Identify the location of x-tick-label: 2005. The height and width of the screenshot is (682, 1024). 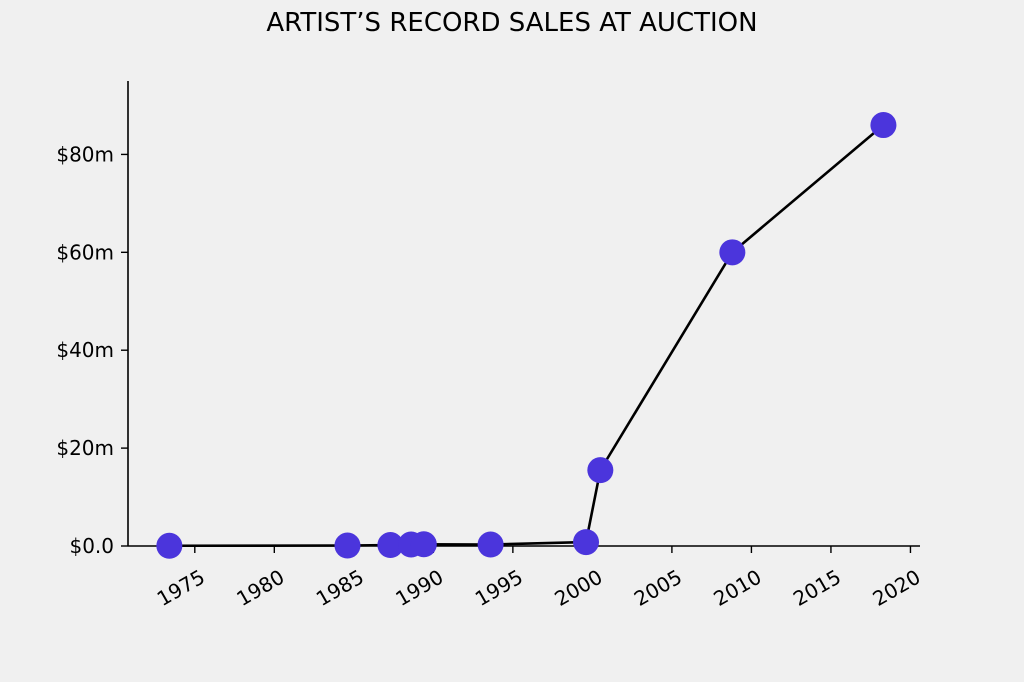
(658, 588).